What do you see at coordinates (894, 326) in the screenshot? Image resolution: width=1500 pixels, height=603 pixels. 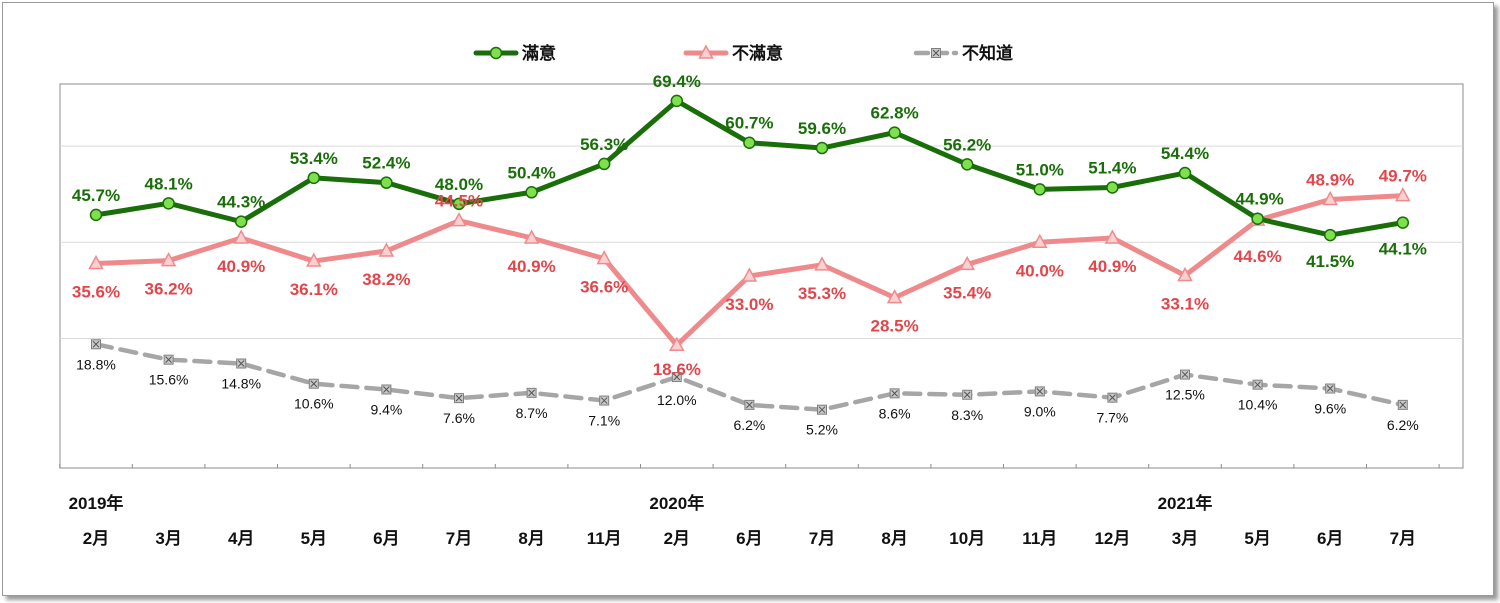 I see `data-label: 28.5%` at bounding box center [894, 326].